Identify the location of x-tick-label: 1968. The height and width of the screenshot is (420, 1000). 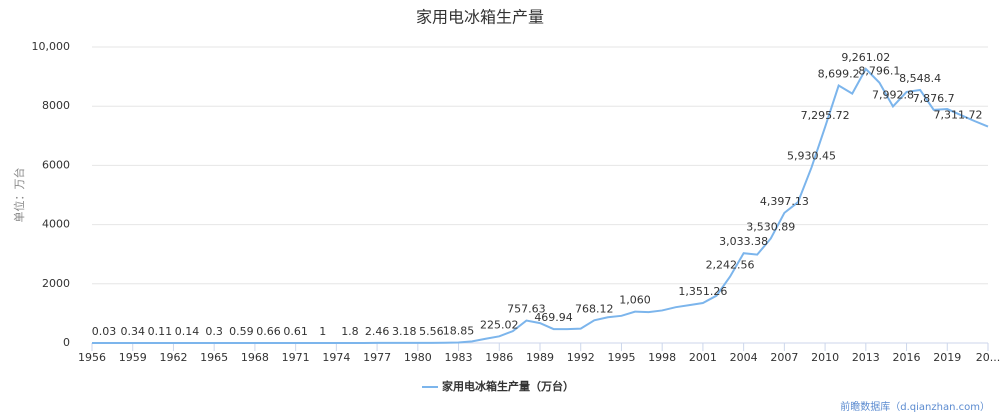
(255, 357).